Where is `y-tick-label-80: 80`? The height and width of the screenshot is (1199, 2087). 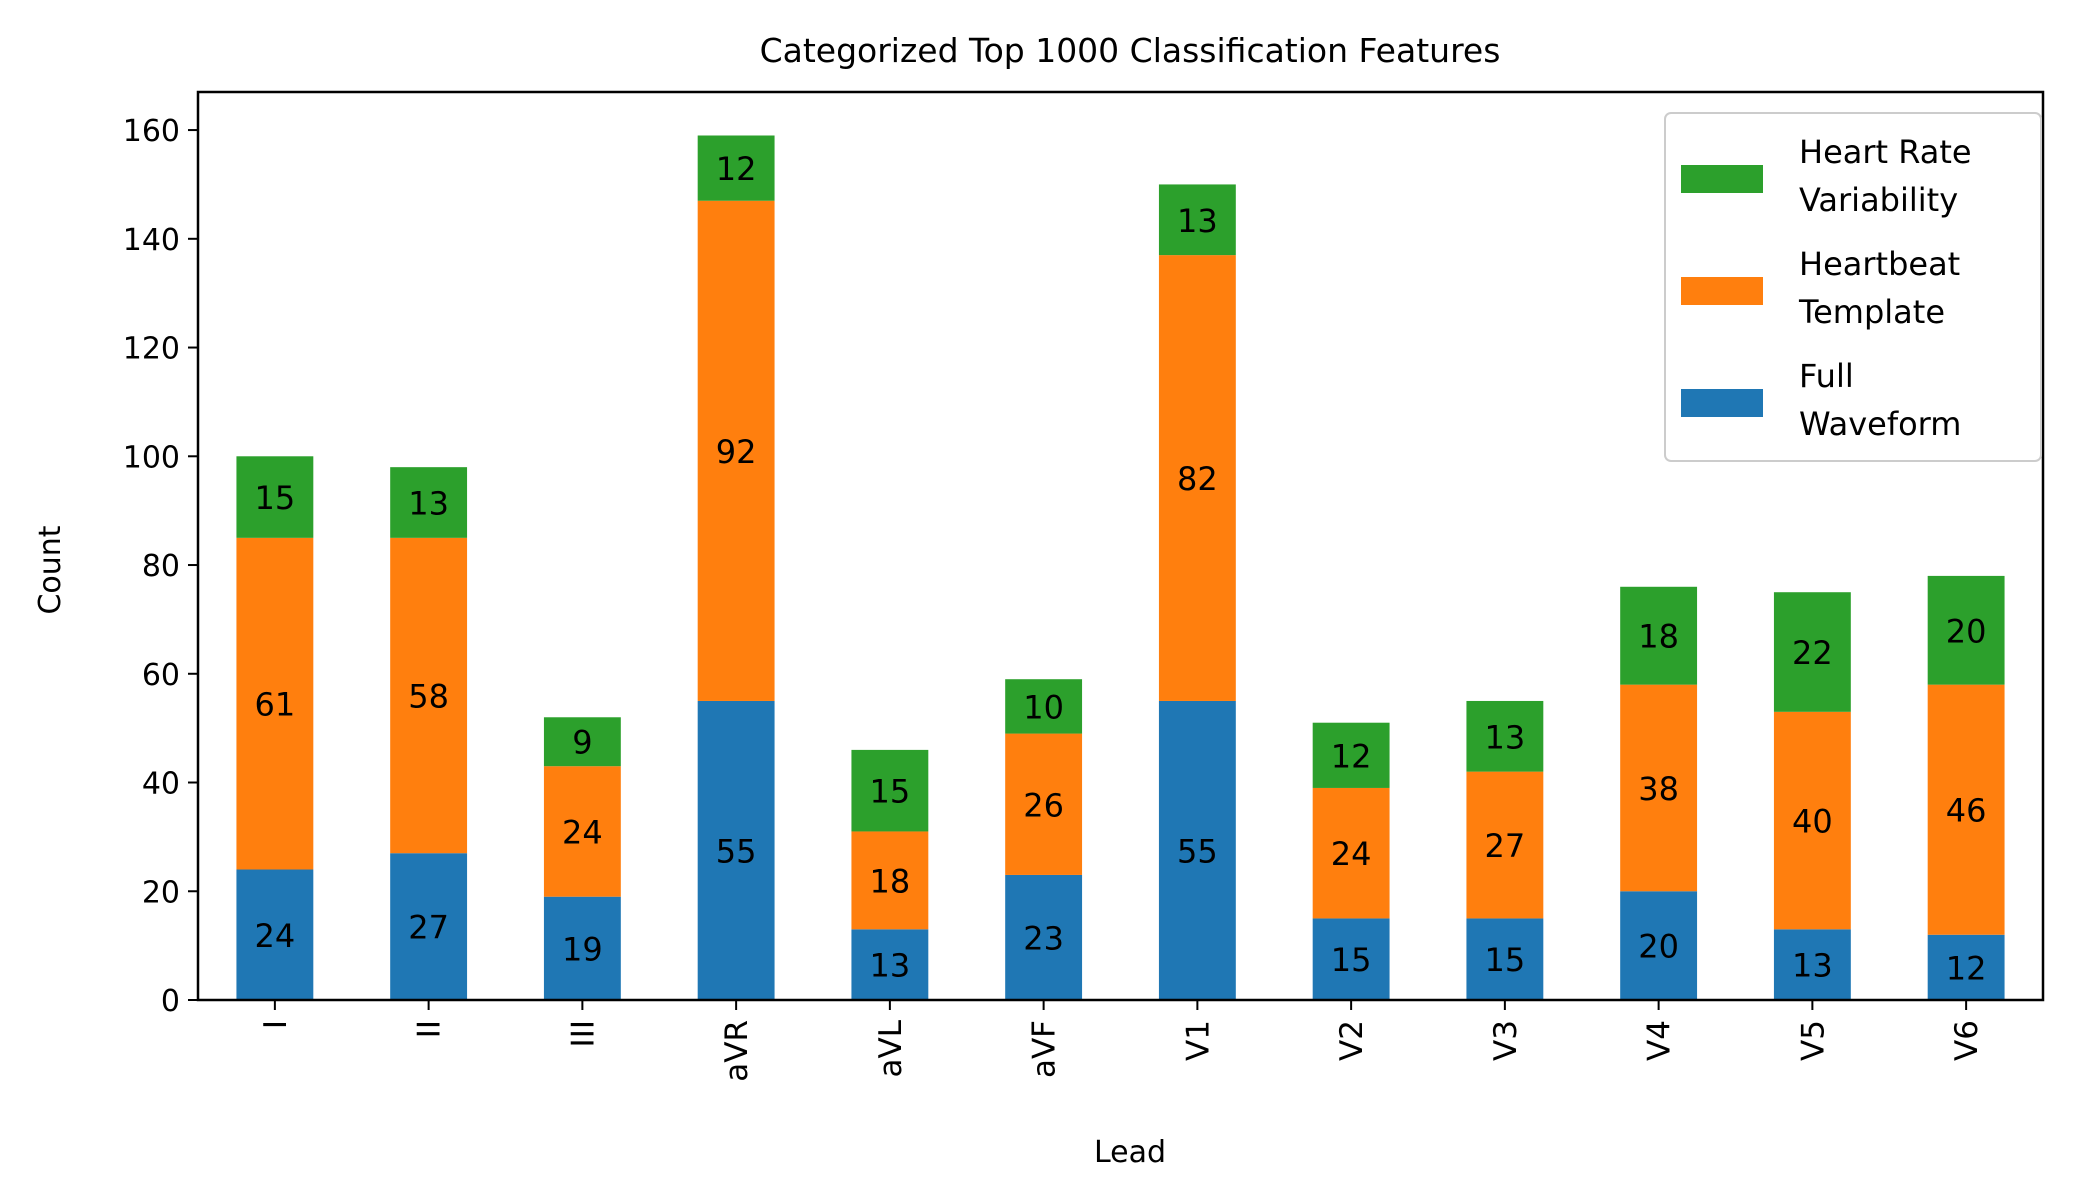 y-tick-label-80: 80 is located at coordinates (161, 566).